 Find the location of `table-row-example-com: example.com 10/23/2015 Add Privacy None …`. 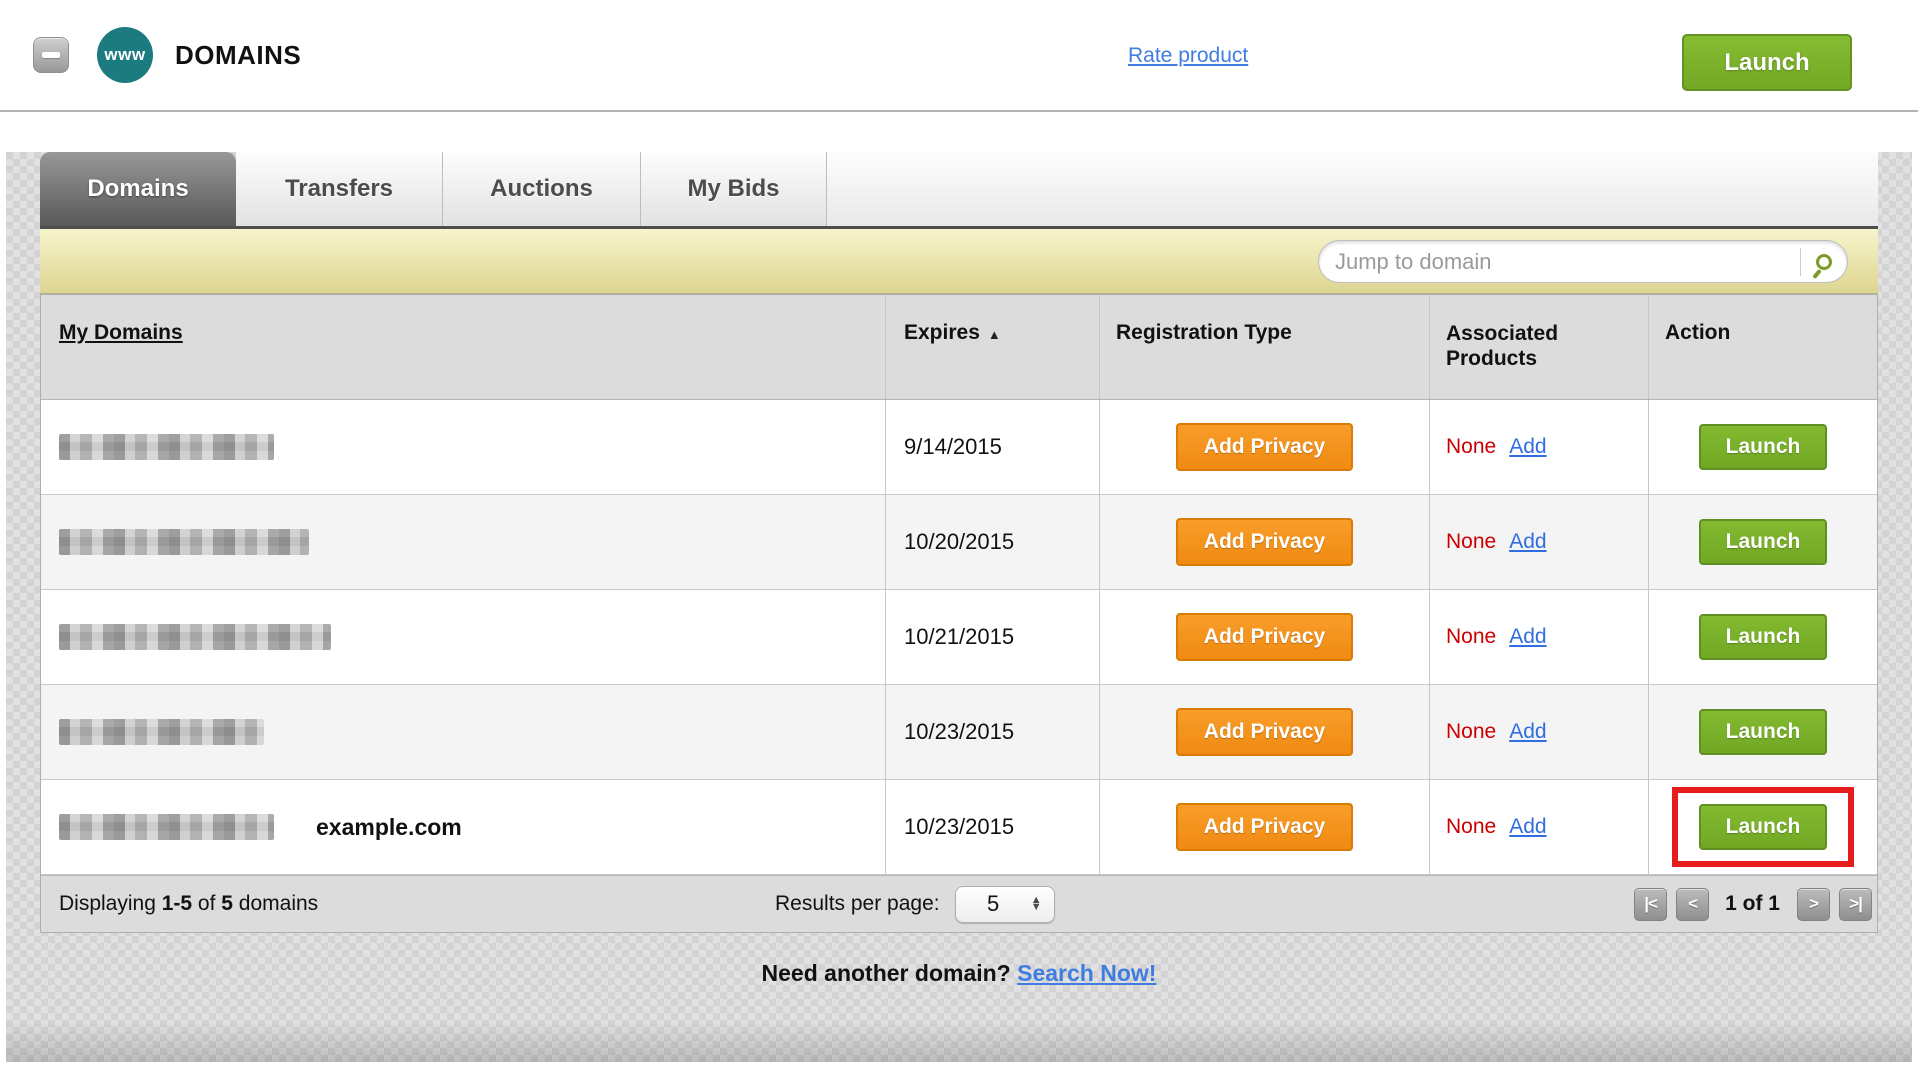

table-row-example-com: example.com 10/23/2015 Add Privacy None … is located at coordinates (959, 827).